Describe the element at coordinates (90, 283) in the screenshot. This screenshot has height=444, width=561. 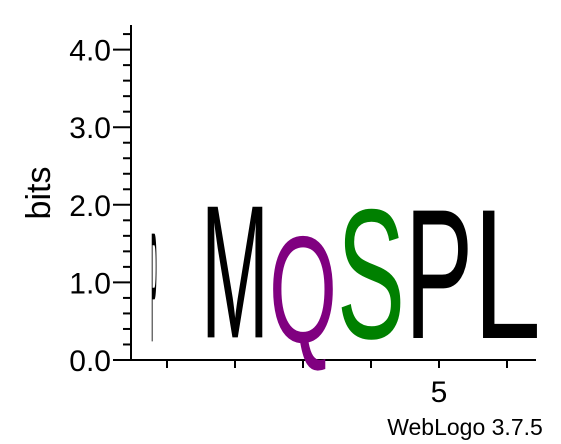
I see `y-tick-label: 1.0` at that location.